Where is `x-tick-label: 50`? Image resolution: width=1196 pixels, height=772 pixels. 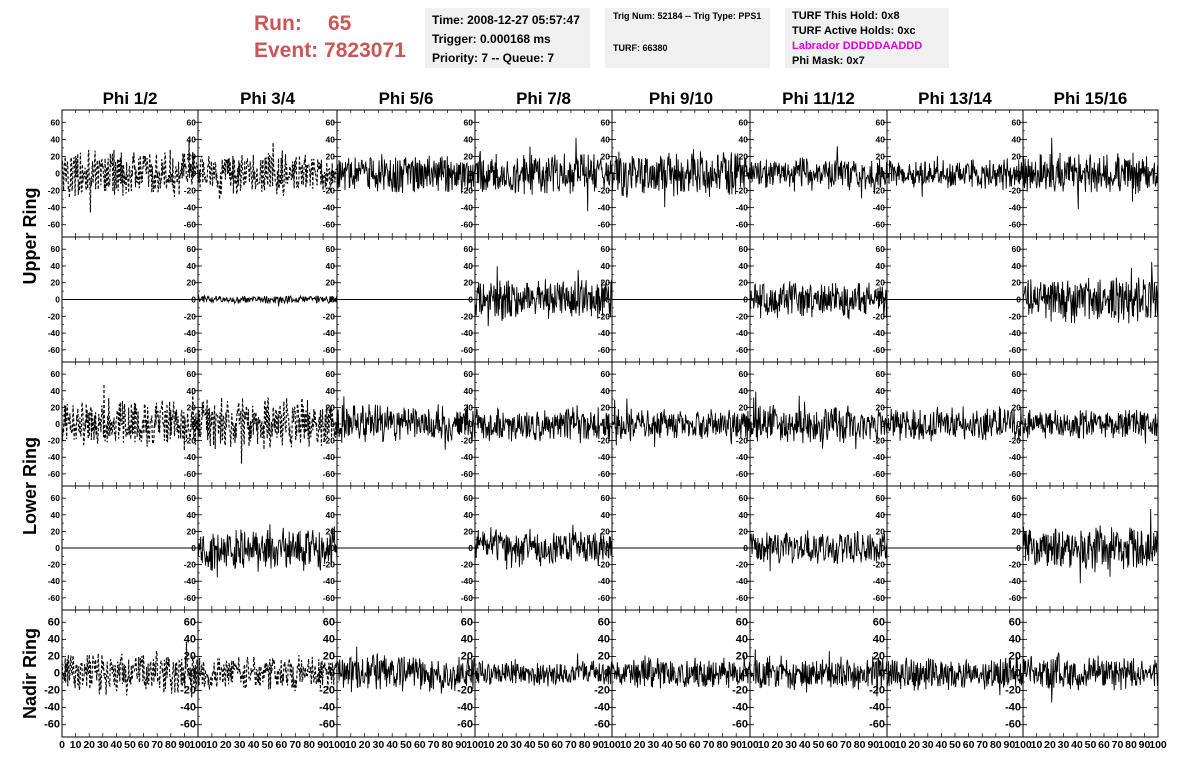 x-tick-label: 50 is located at coordinates (681, 745).